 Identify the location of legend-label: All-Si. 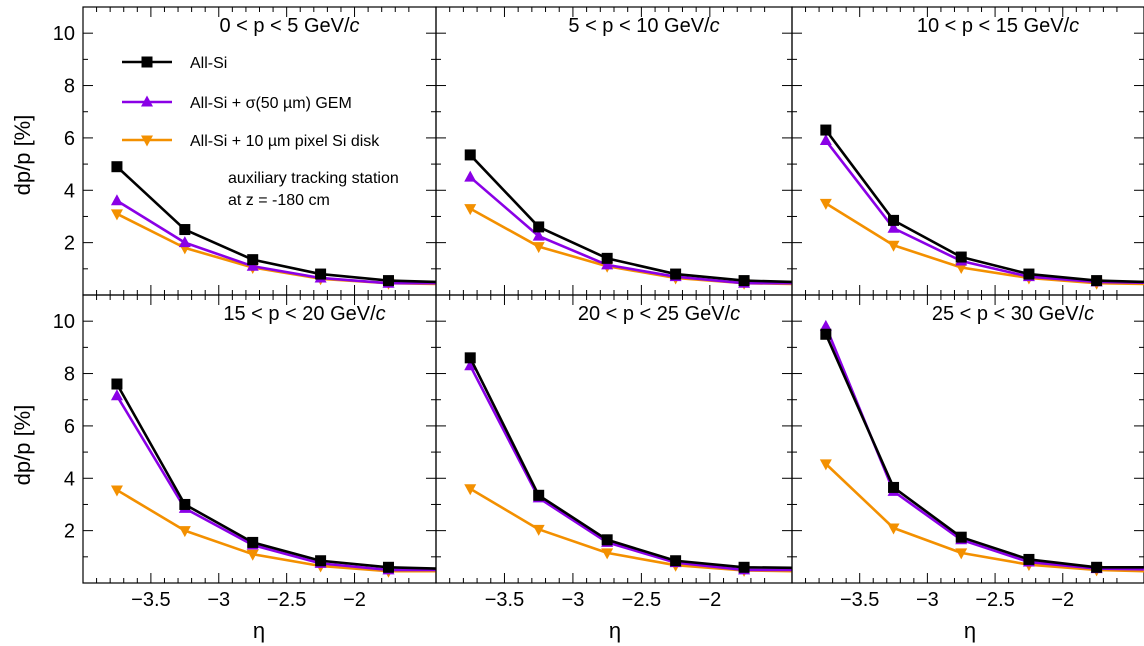
(208, 63).